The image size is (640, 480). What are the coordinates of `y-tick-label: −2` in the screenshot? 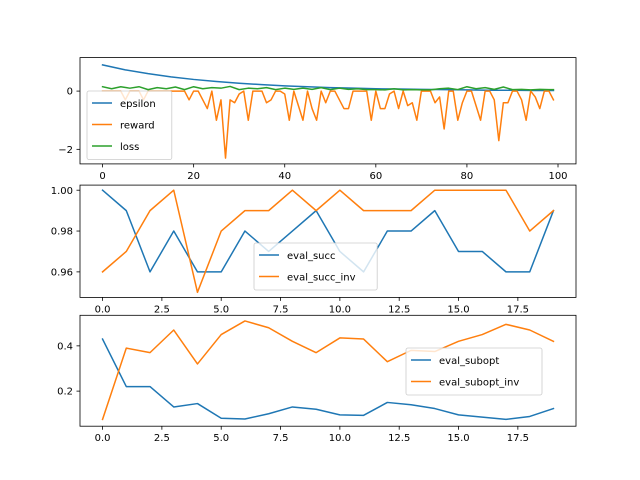 It's located at (65, 150).